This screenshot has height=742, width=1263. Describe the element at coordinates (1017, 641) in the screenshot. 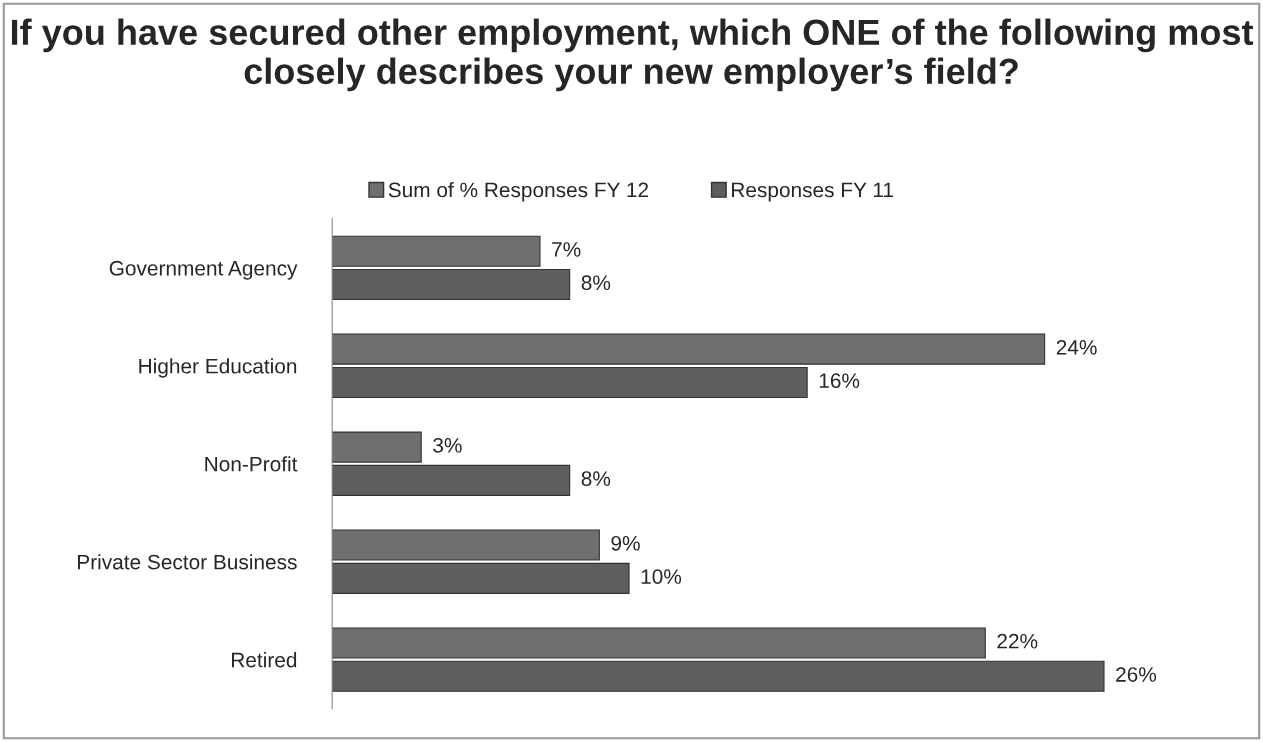

I see `data-label: 22%` at that location.